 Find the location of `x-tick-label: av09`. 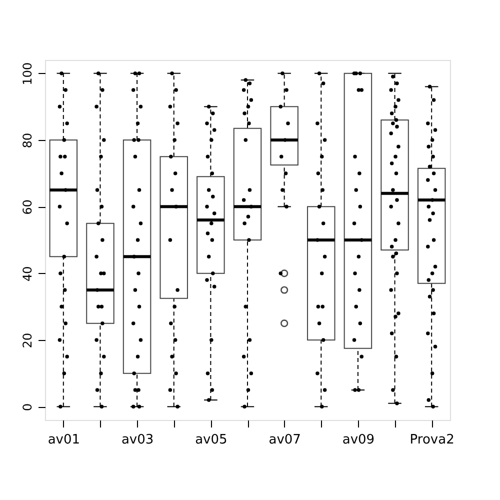

x-tick-label: av09 is located at coordinates (358, 440).